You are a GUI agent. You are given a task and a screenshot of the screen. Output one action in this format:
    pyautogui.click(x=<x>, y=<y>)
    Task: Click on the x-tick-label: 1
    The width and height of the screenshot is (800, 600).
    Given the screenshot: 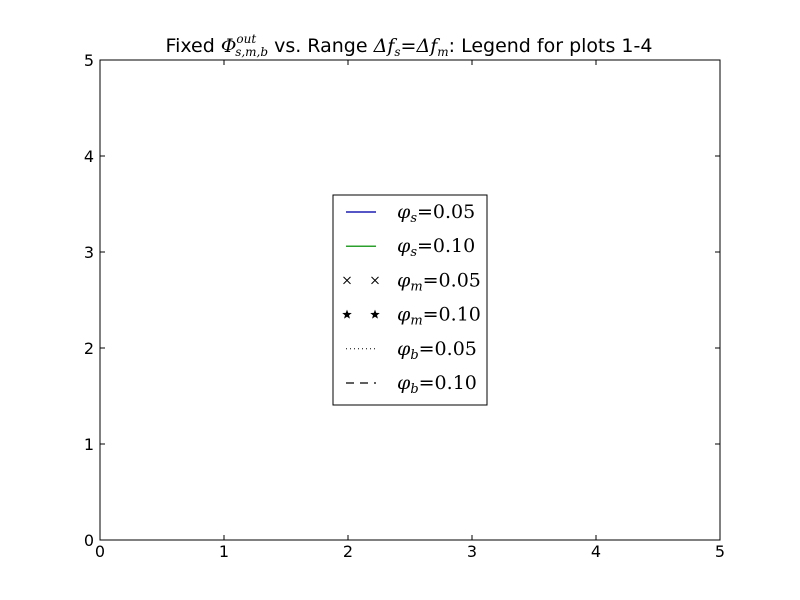 What is the action you would take?
    pyautogui.click(x=224, y=551)
    